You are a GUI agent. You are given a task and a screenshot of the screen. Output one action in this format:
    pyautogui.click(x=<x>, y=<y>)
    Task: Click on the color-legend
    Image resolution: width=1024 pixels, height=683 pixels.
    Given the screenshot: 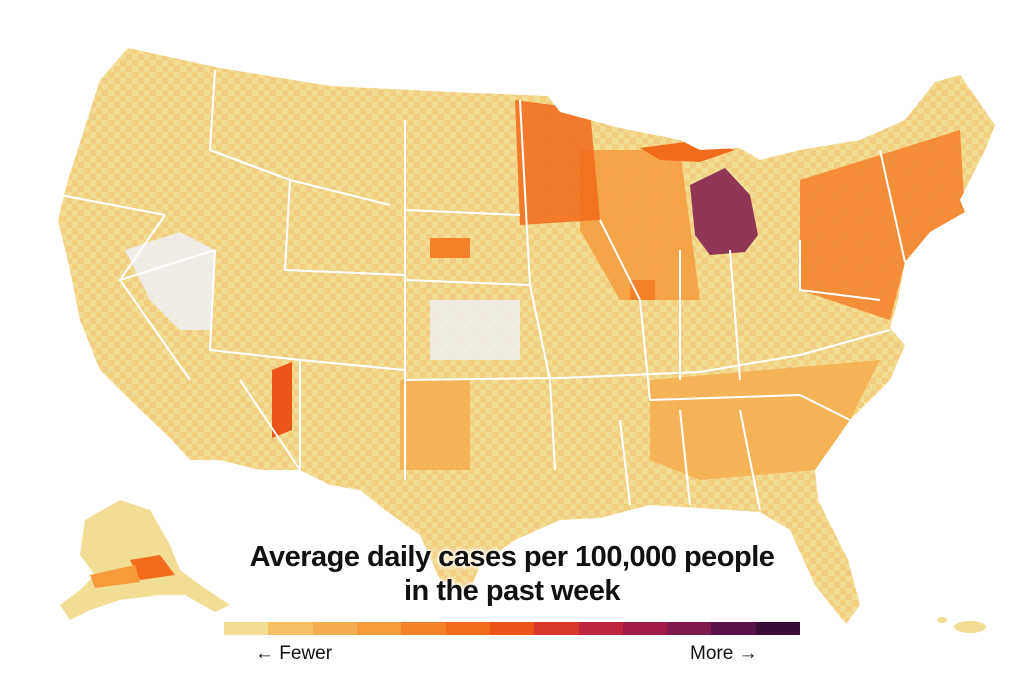 What is the action you would take?
    pyautogui.click(x=512, y=628)
    